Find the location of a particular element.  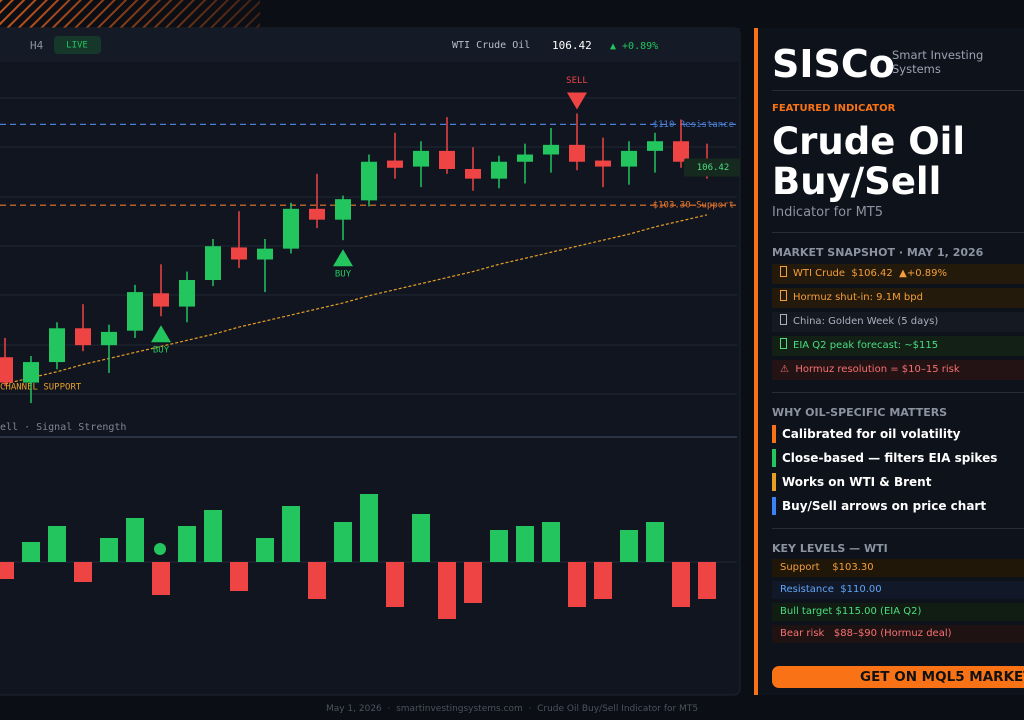

indicator-legend: ell · Signal Strength is located at coordinates (63, 427).